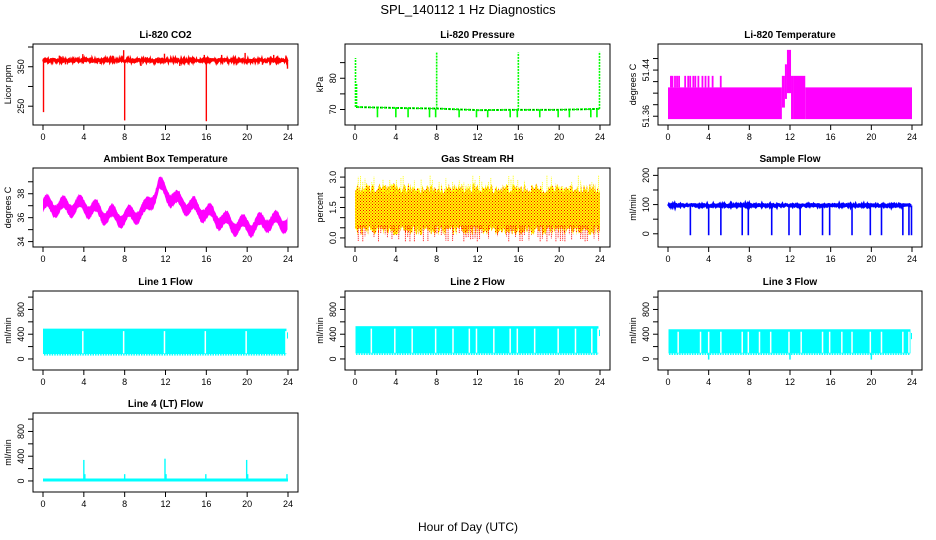  Describe the element at coordinates (21, 218) in the screenshot. I see `y-tick-label: 36` at that location.